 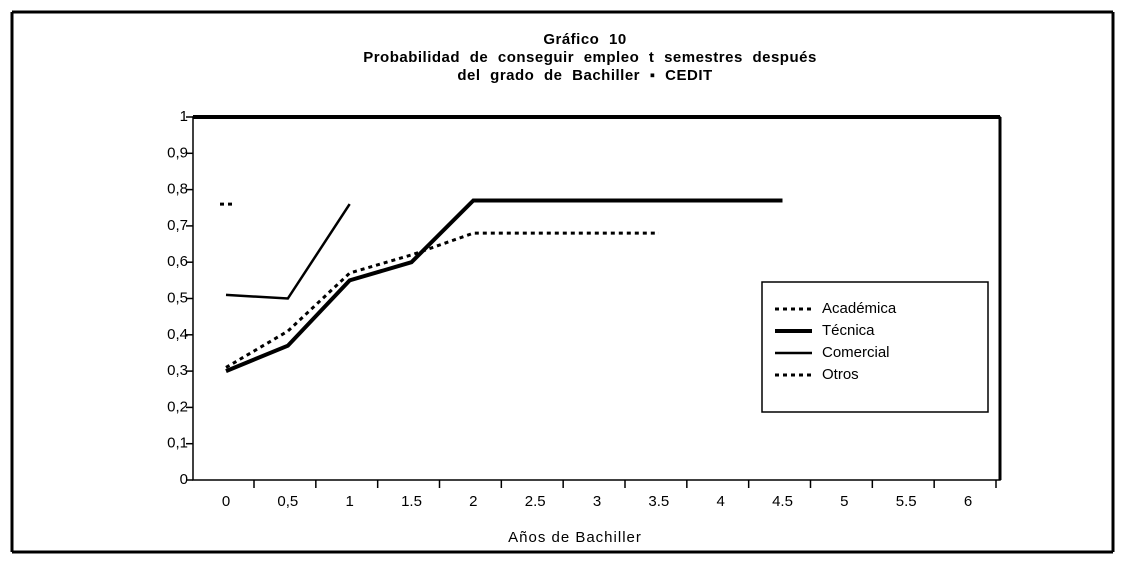 I want to click on y-tick-label: 0,8, so click(x=177, y=189).